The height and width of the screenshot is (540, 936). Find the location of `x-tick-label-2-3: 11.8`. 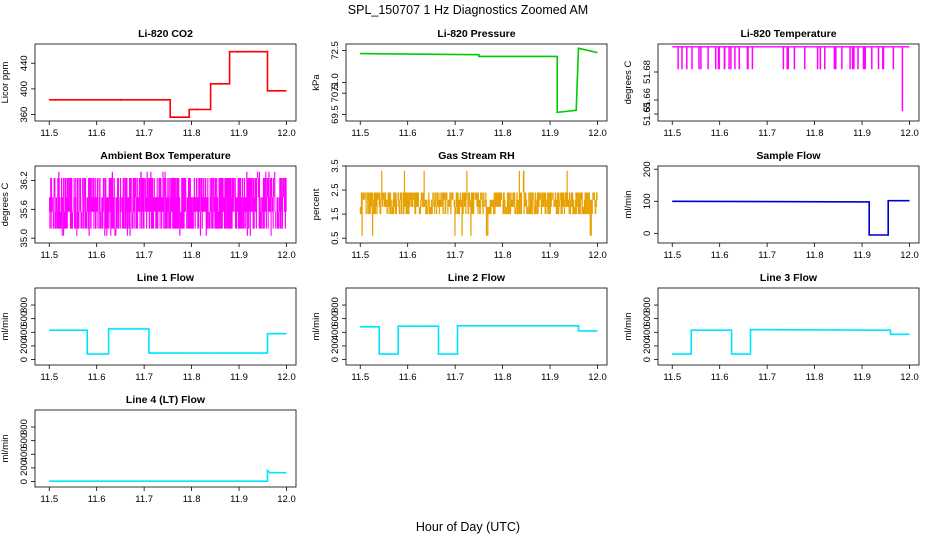

x-tick-label-2-3: 11.8 is located at coordinates (815, 133).